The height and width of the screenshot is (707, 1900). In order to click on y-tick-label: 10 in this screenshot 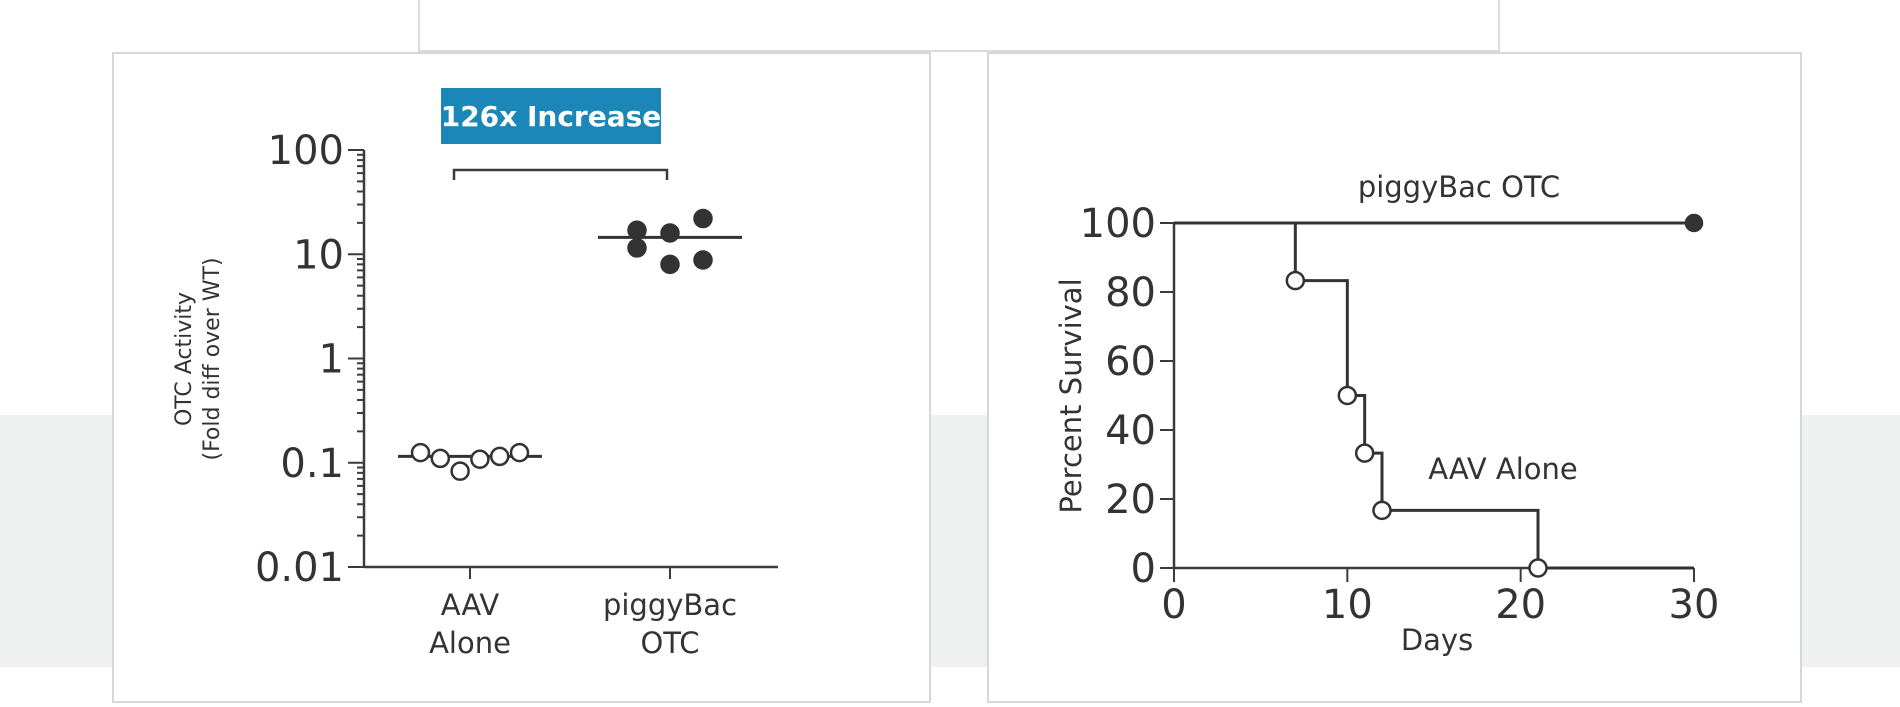, I will do `click(318, 255)`.